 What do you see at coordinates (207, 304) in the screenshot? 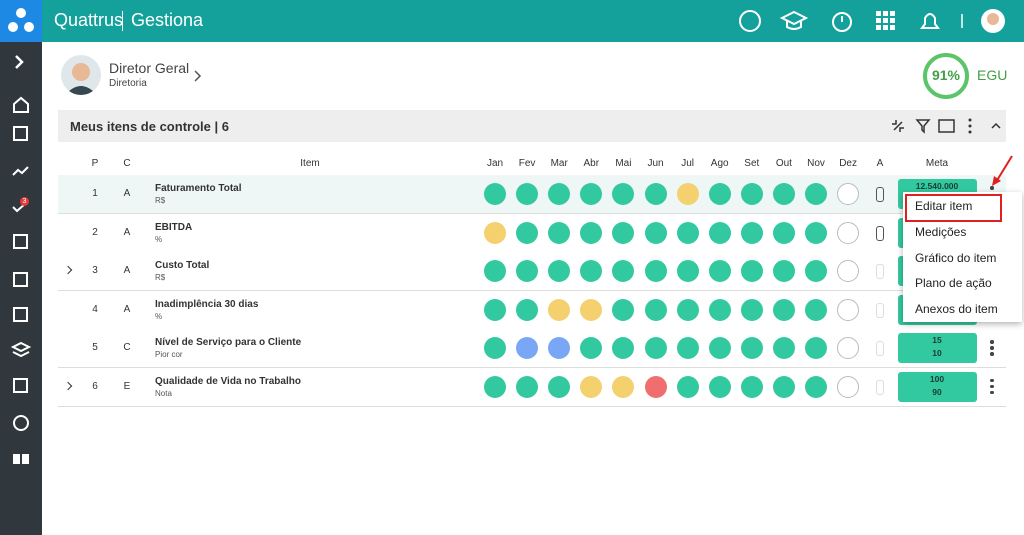
I see `item-name: Inadimplência 30 dias` at bounding box center [207, 304].